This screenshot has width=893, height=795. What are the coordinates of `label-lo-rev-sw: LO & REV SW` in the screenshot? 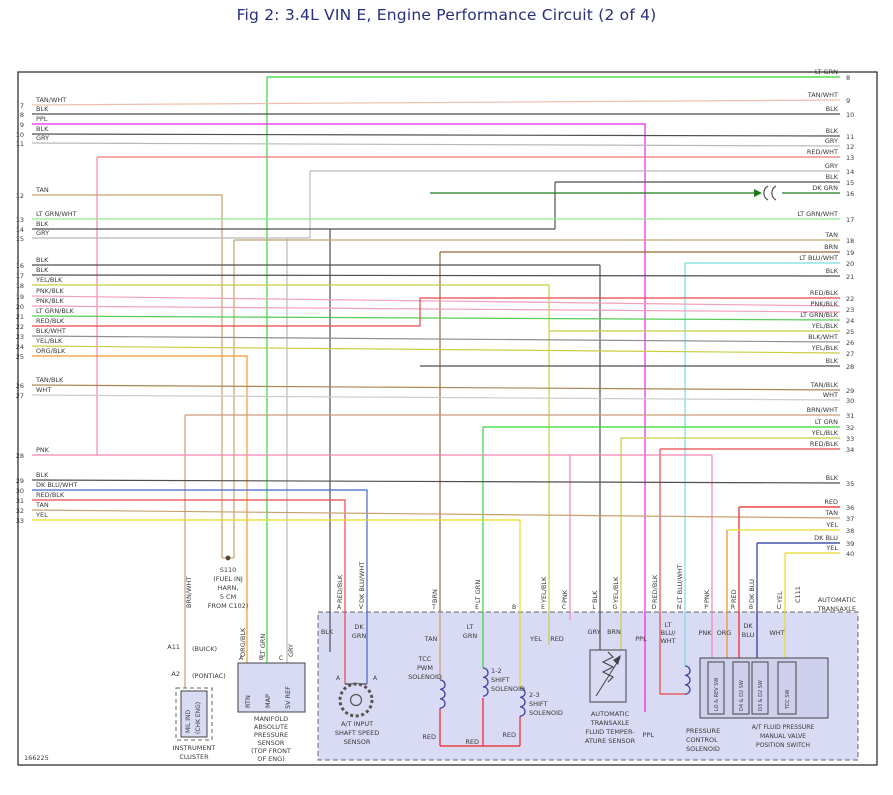 It's located at (717, 694).